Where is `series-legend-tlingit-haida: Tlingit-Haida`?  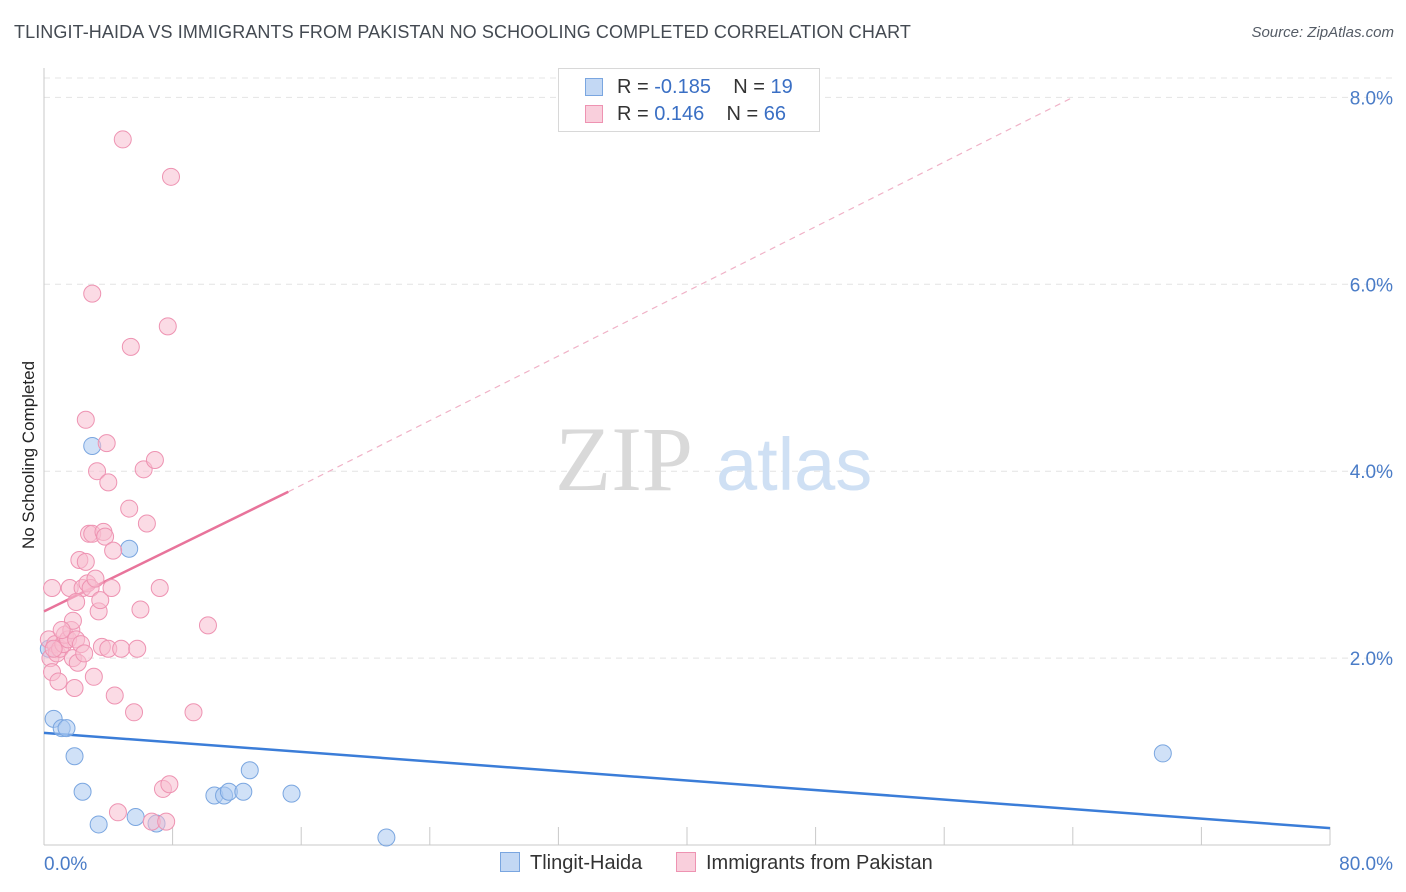
series-legend-tlingit-haida: Tlingit-Haida is located at coordinates (571, 863).